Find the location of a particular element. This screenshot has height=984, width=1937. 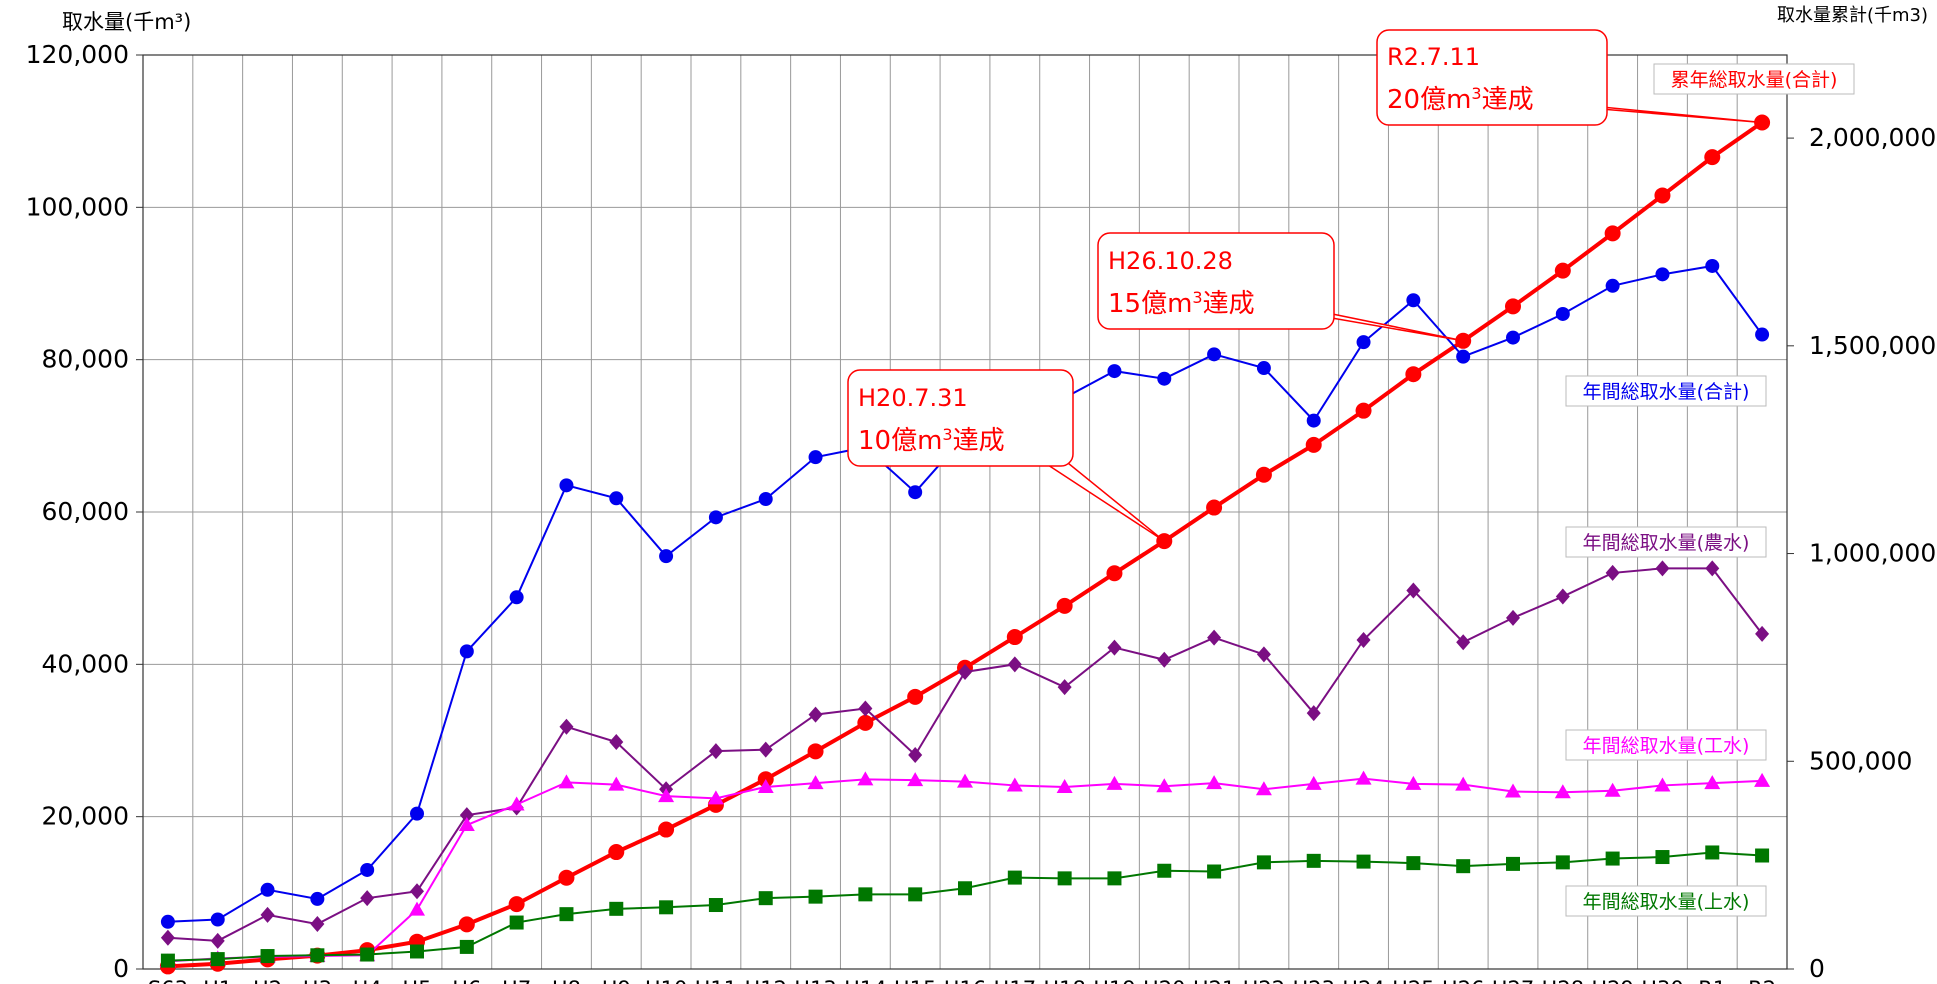

left-tick-label: 60,000 is located at coordinates (85, 511).